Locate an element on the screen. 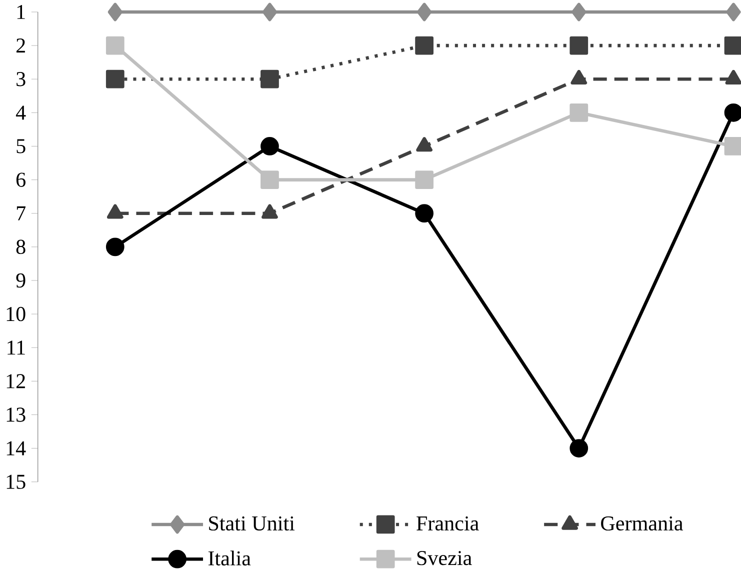 The height and width of the screenshot is (574, 741). legend-label: Germania is located at coordinates (642, 523).